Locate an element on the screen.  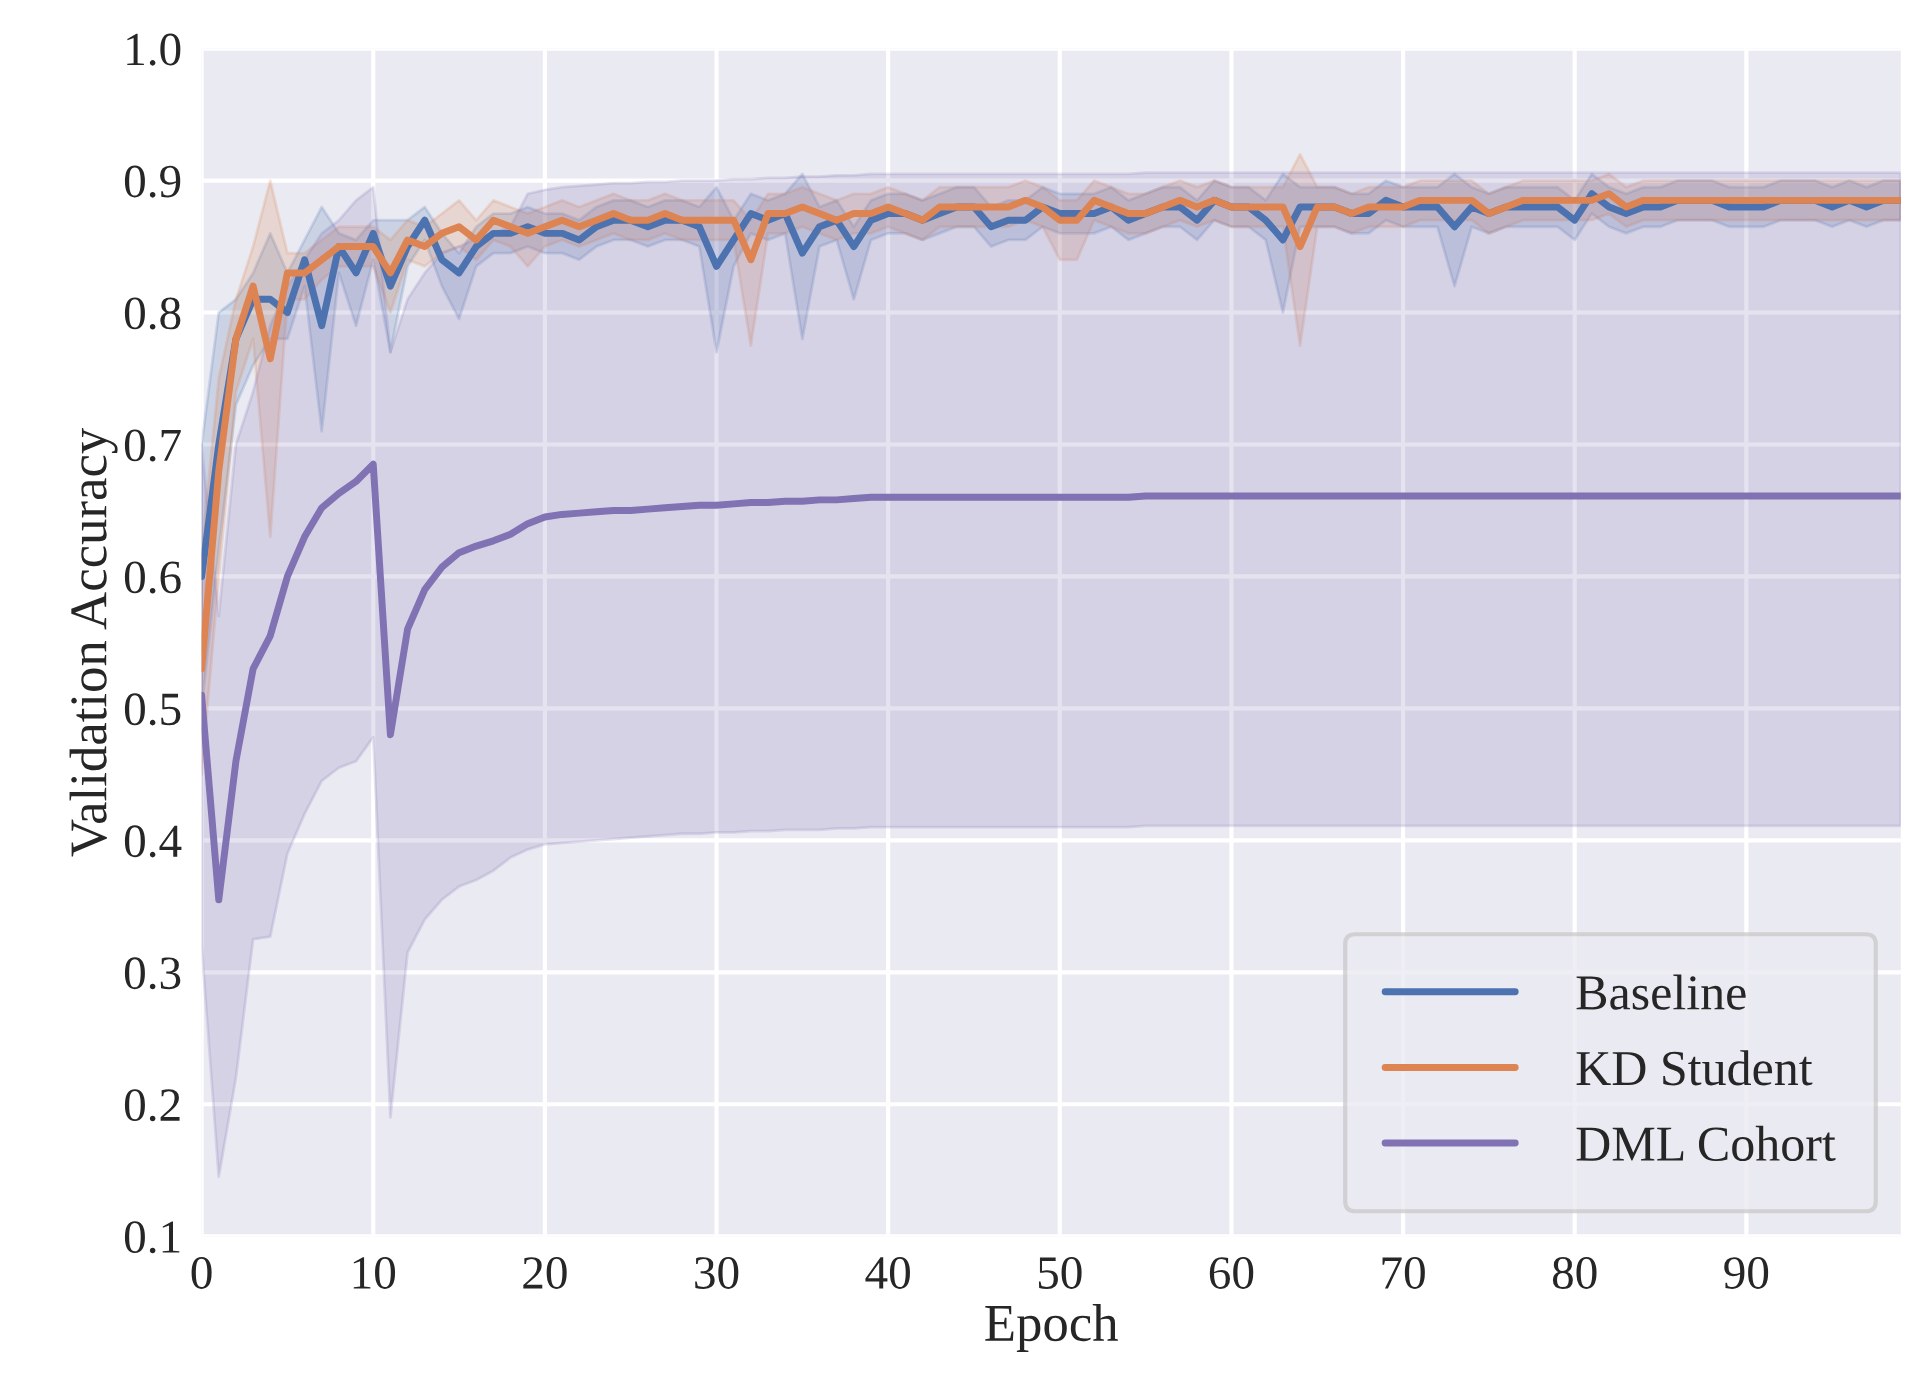
y-tick-label: 0.3 is located at coordinates (152, 973).